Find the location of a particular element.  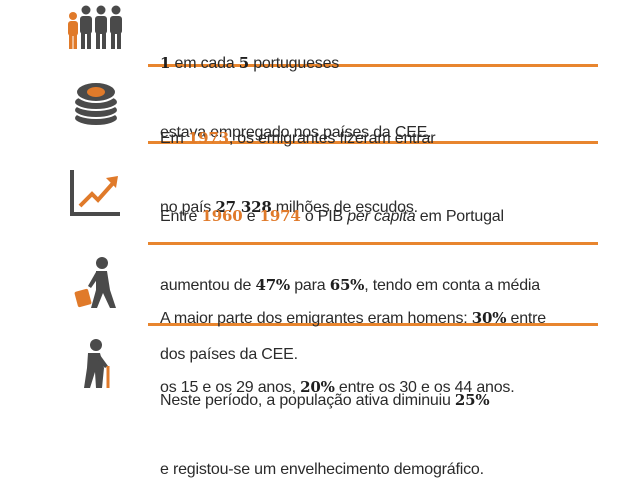

growth-chart-icon is located at coordinates (95, 193).